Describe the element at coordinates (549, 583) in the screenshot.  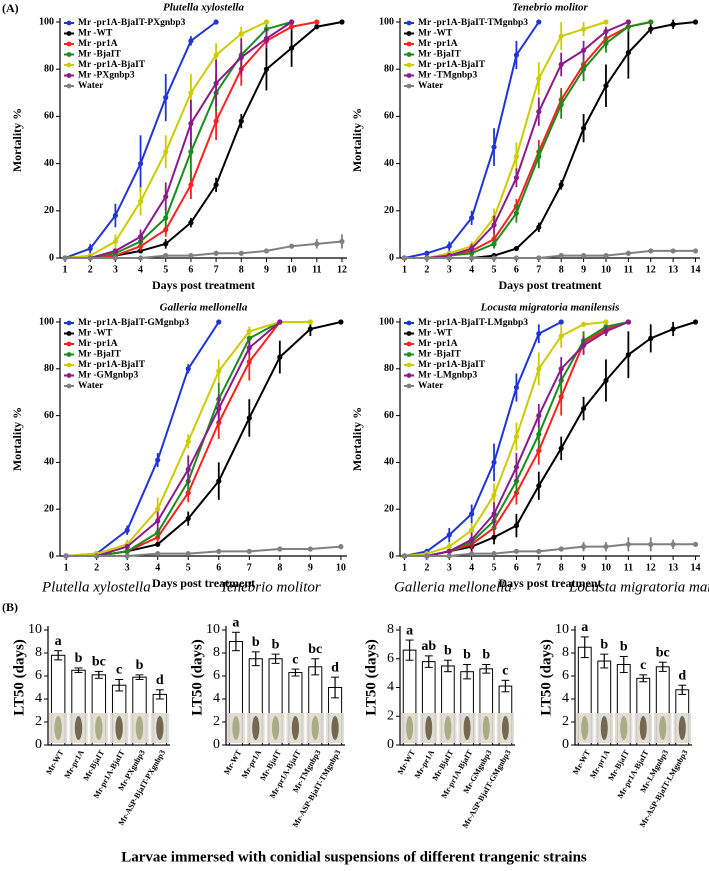
I see `x-axis-label: Days post treatment` at that location.